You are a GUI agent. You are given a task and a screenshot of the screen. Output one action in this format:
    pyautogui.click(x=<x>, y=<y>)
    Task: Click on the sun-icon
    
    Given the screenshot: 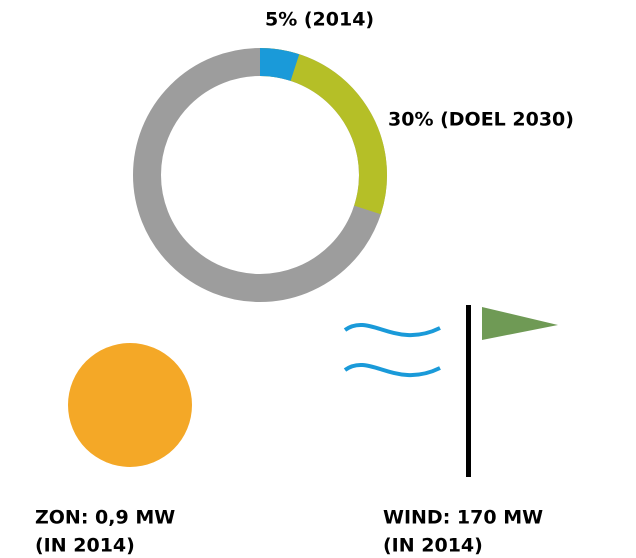 What is the action you would take?
    pyautogui.click(x=130, y=405)
    